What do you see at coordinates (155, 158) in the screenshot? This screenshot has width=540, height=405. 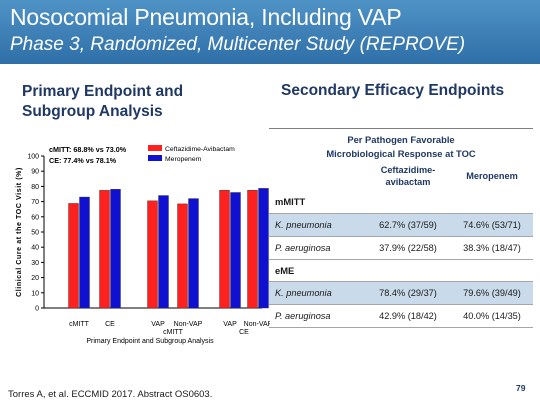 I see `legend-swatch-meropenem` at bounding box center [155, 158].